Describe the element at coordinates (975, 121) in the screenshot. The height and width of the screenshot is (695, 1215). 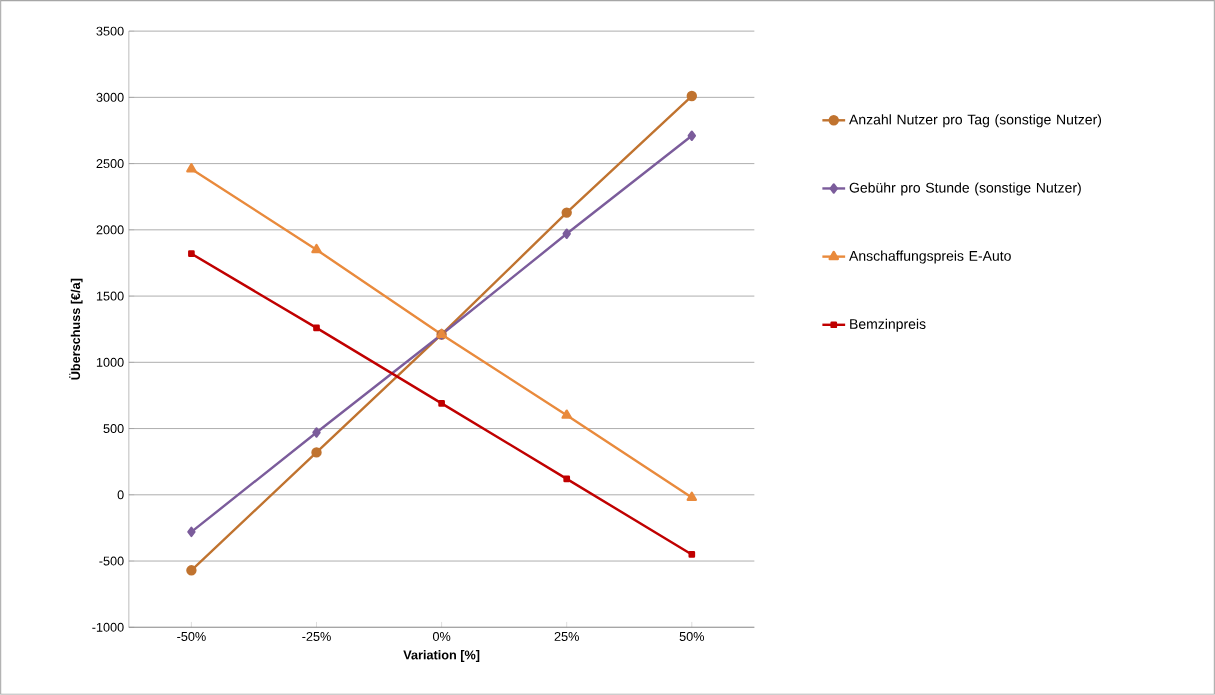
I see `legend-label: Anzahl Nutzer pro Tag (sonstige Nutzer)` at that location.